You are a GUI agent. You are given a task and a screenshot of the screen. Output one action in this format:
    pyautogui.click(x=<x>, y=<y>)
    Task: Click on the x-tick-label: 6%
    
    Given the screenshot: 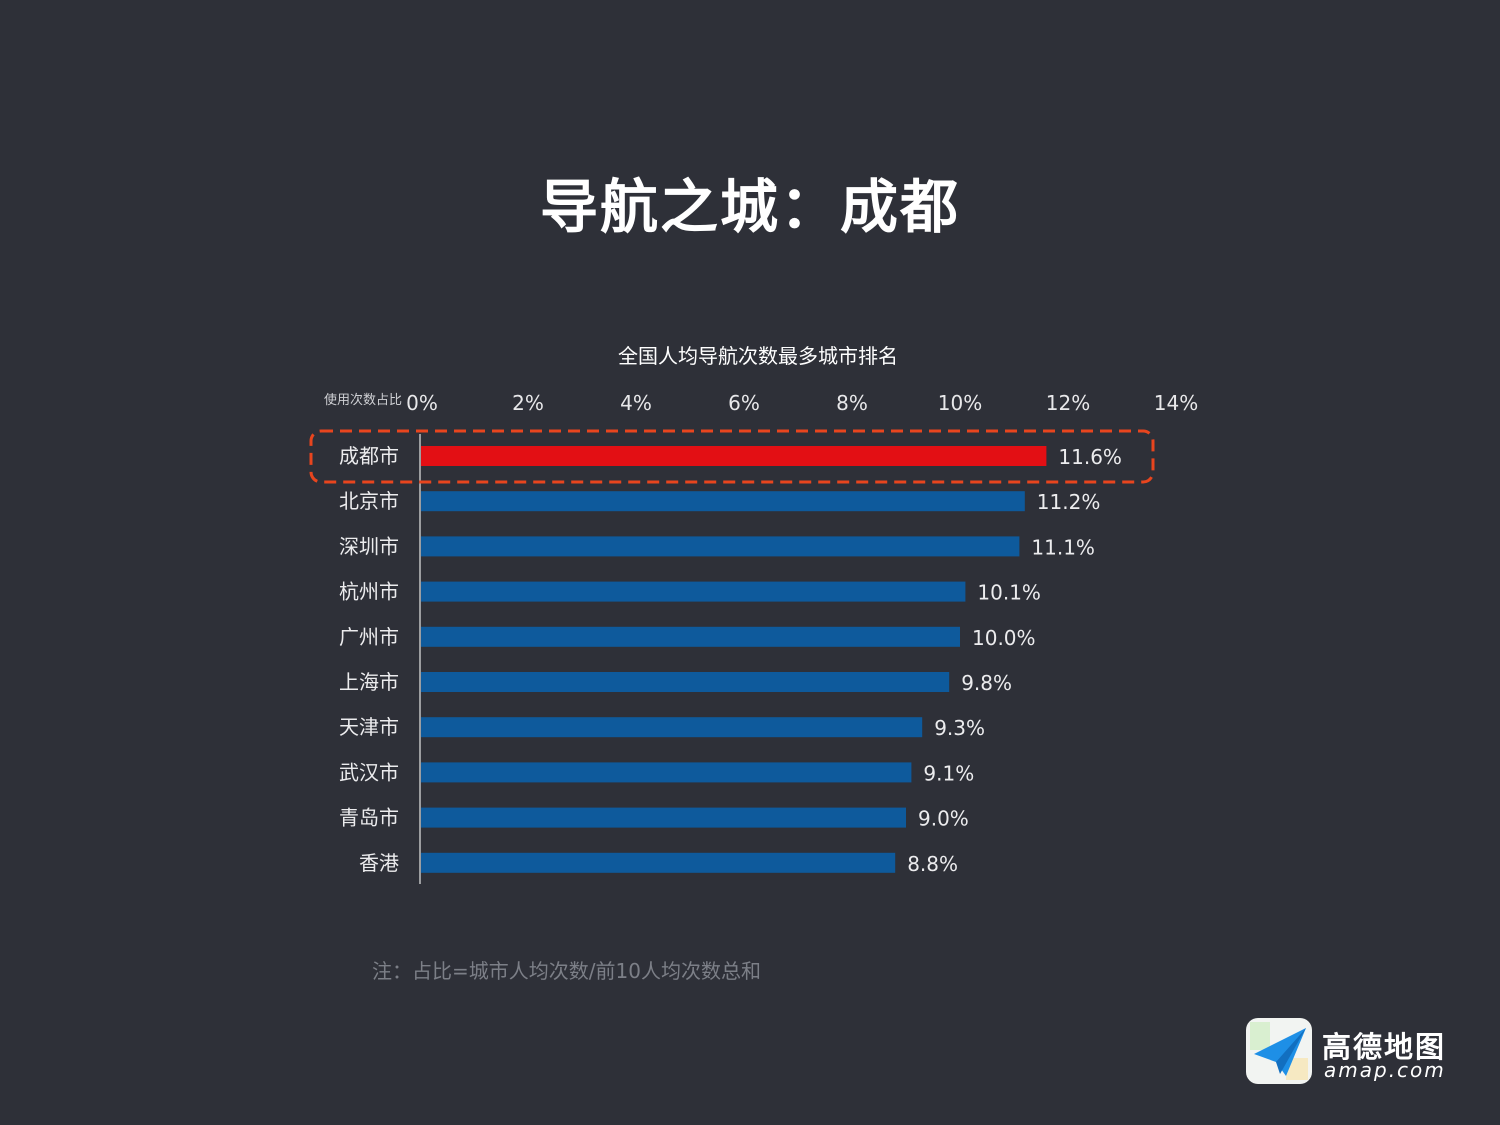 What is the action you would take?
    pyautogui.click(x=744, y=403)
    